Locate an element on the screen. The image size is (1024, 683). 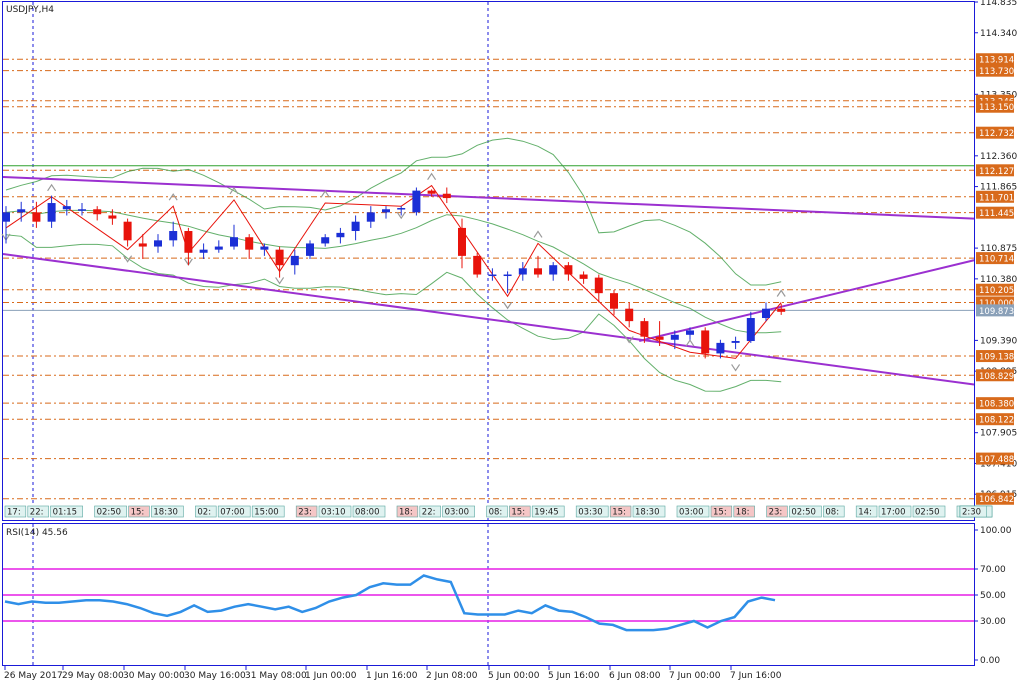
time-tag-label: 08:00 is located at coordinates (367, 513).